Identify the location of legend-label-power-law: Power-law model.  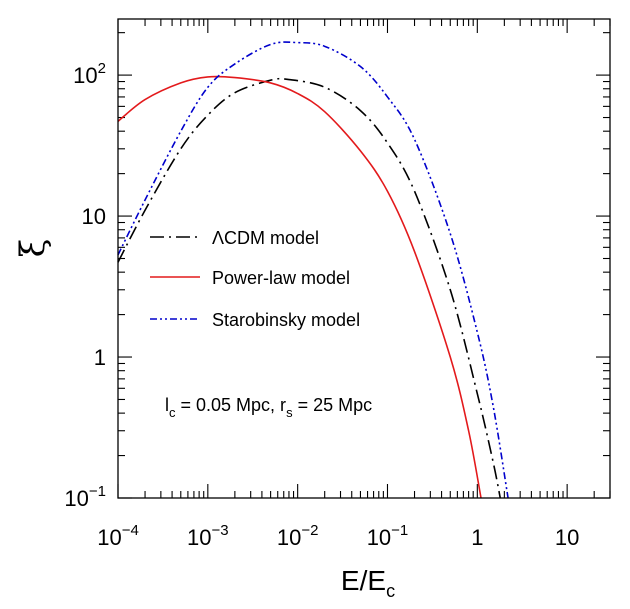
(281, 278).